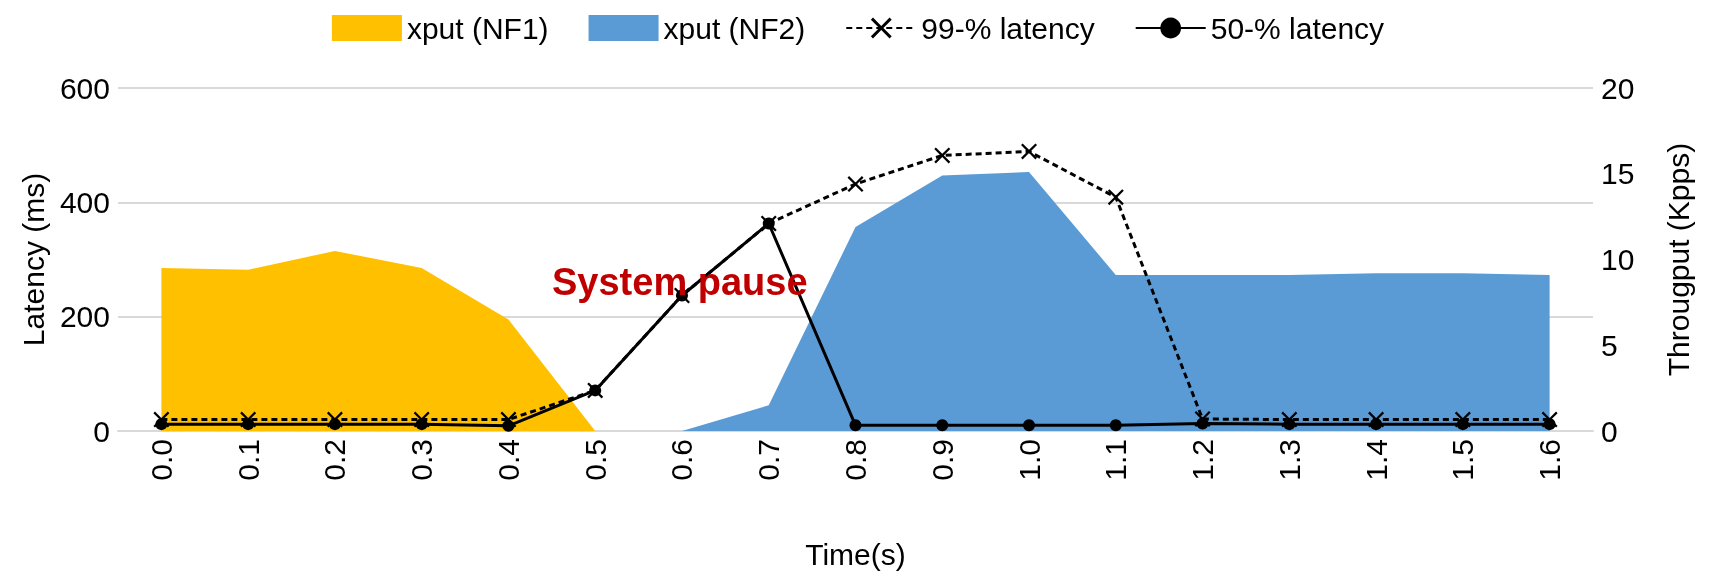 Image resolution: width=1724 pixels, height=582 pixels. I want to click on legend-label: 50-% latency, so click(1297, 28).